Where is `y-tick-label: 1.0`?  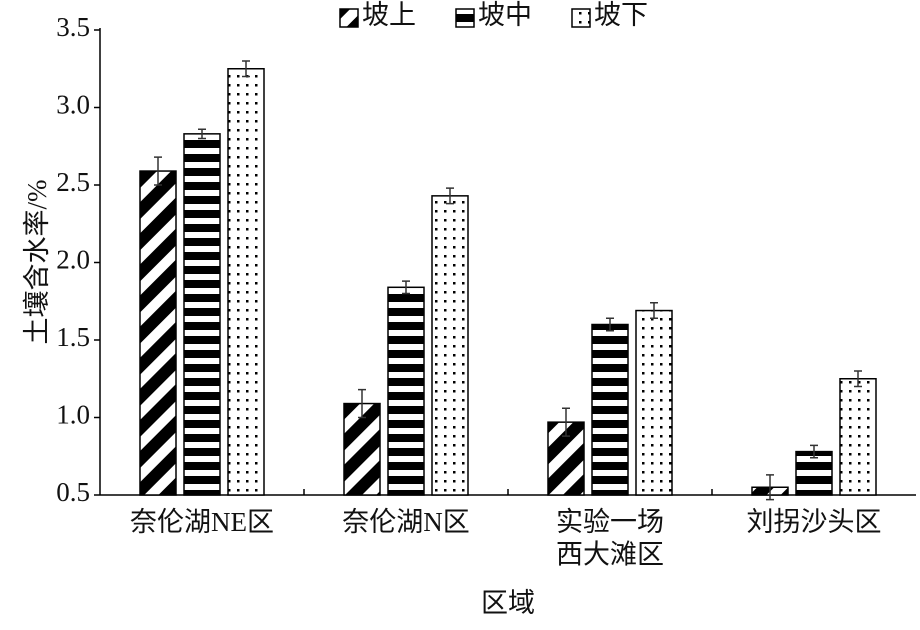
y-tick-label: 1.0 is located at coordinates (73, 415).